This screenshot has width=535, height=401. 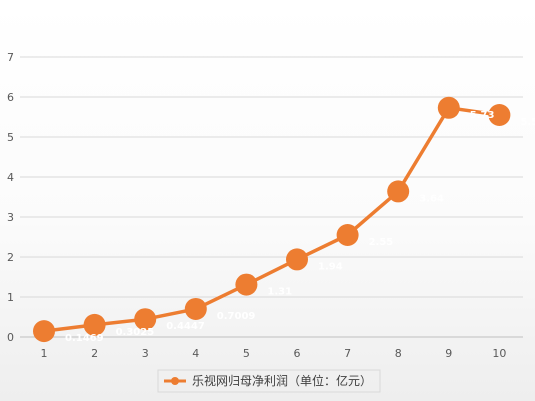 What do you see at coordinates (145, 353) in the screenshot?
I see `x-tick-label: 3` at bounding box center [145, 353].